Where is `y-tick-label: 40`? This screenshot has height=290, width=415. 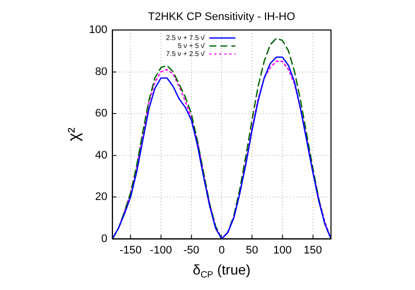
y-tick-label: 40 is located at coordinates (101, 155).